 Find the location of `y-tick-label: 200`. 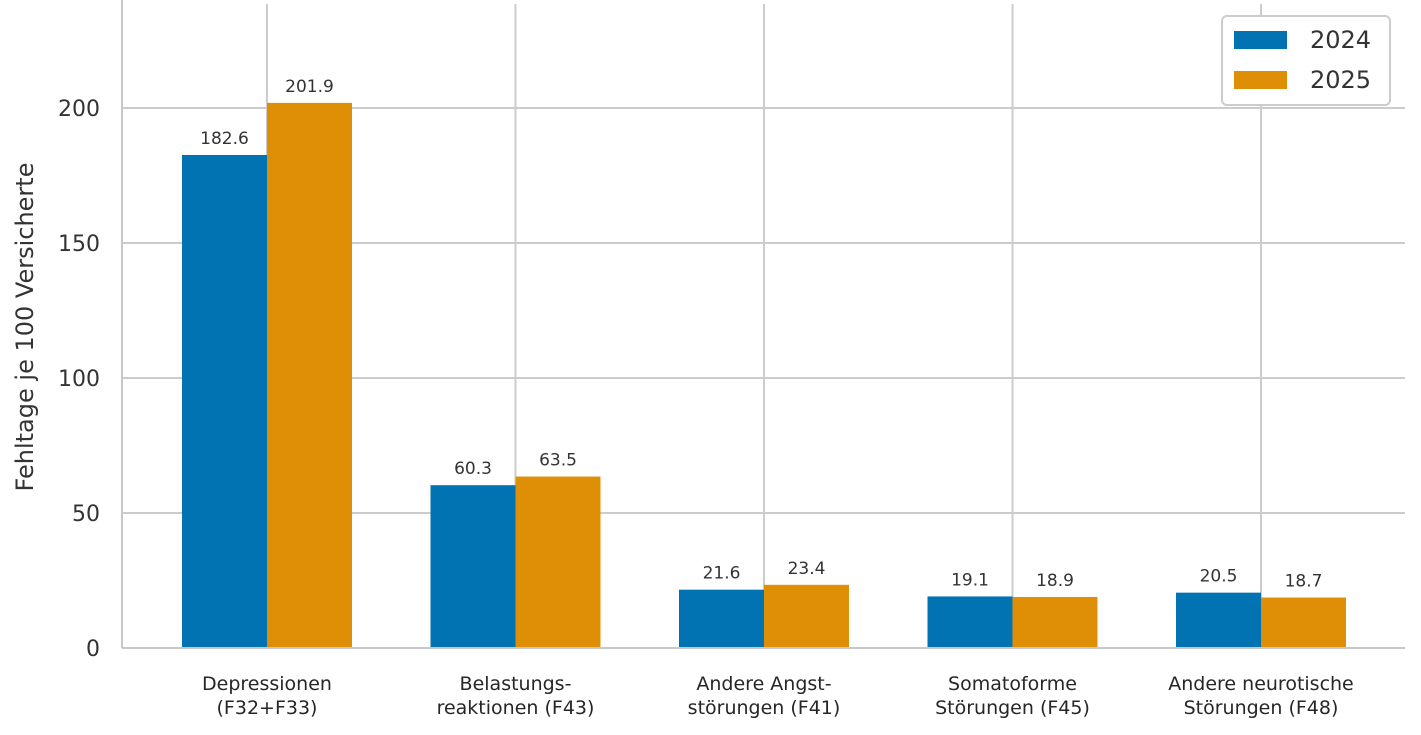

y-tick-label: 200 is located at coordinates (79, 109).